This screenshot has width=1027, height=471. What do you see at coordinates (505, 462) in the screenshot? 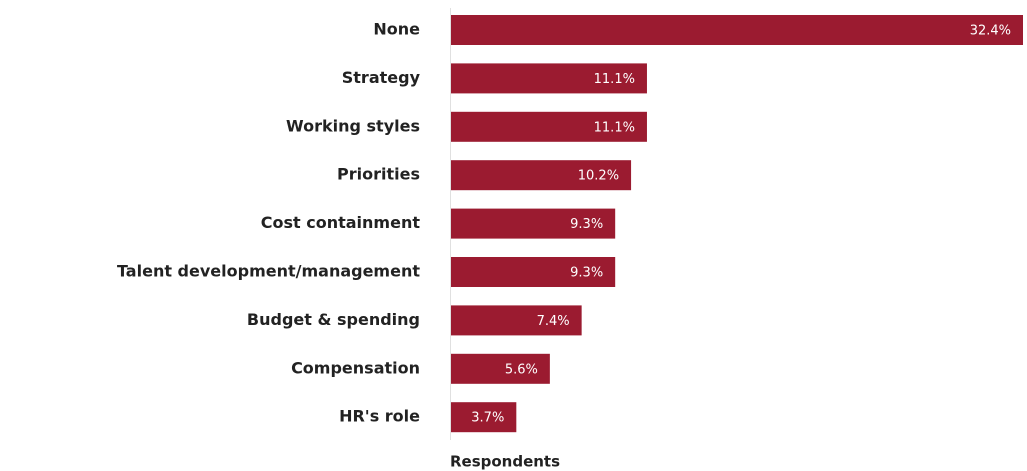
I see `x-axis-label: Respondents` at bounding box center [505, 462].